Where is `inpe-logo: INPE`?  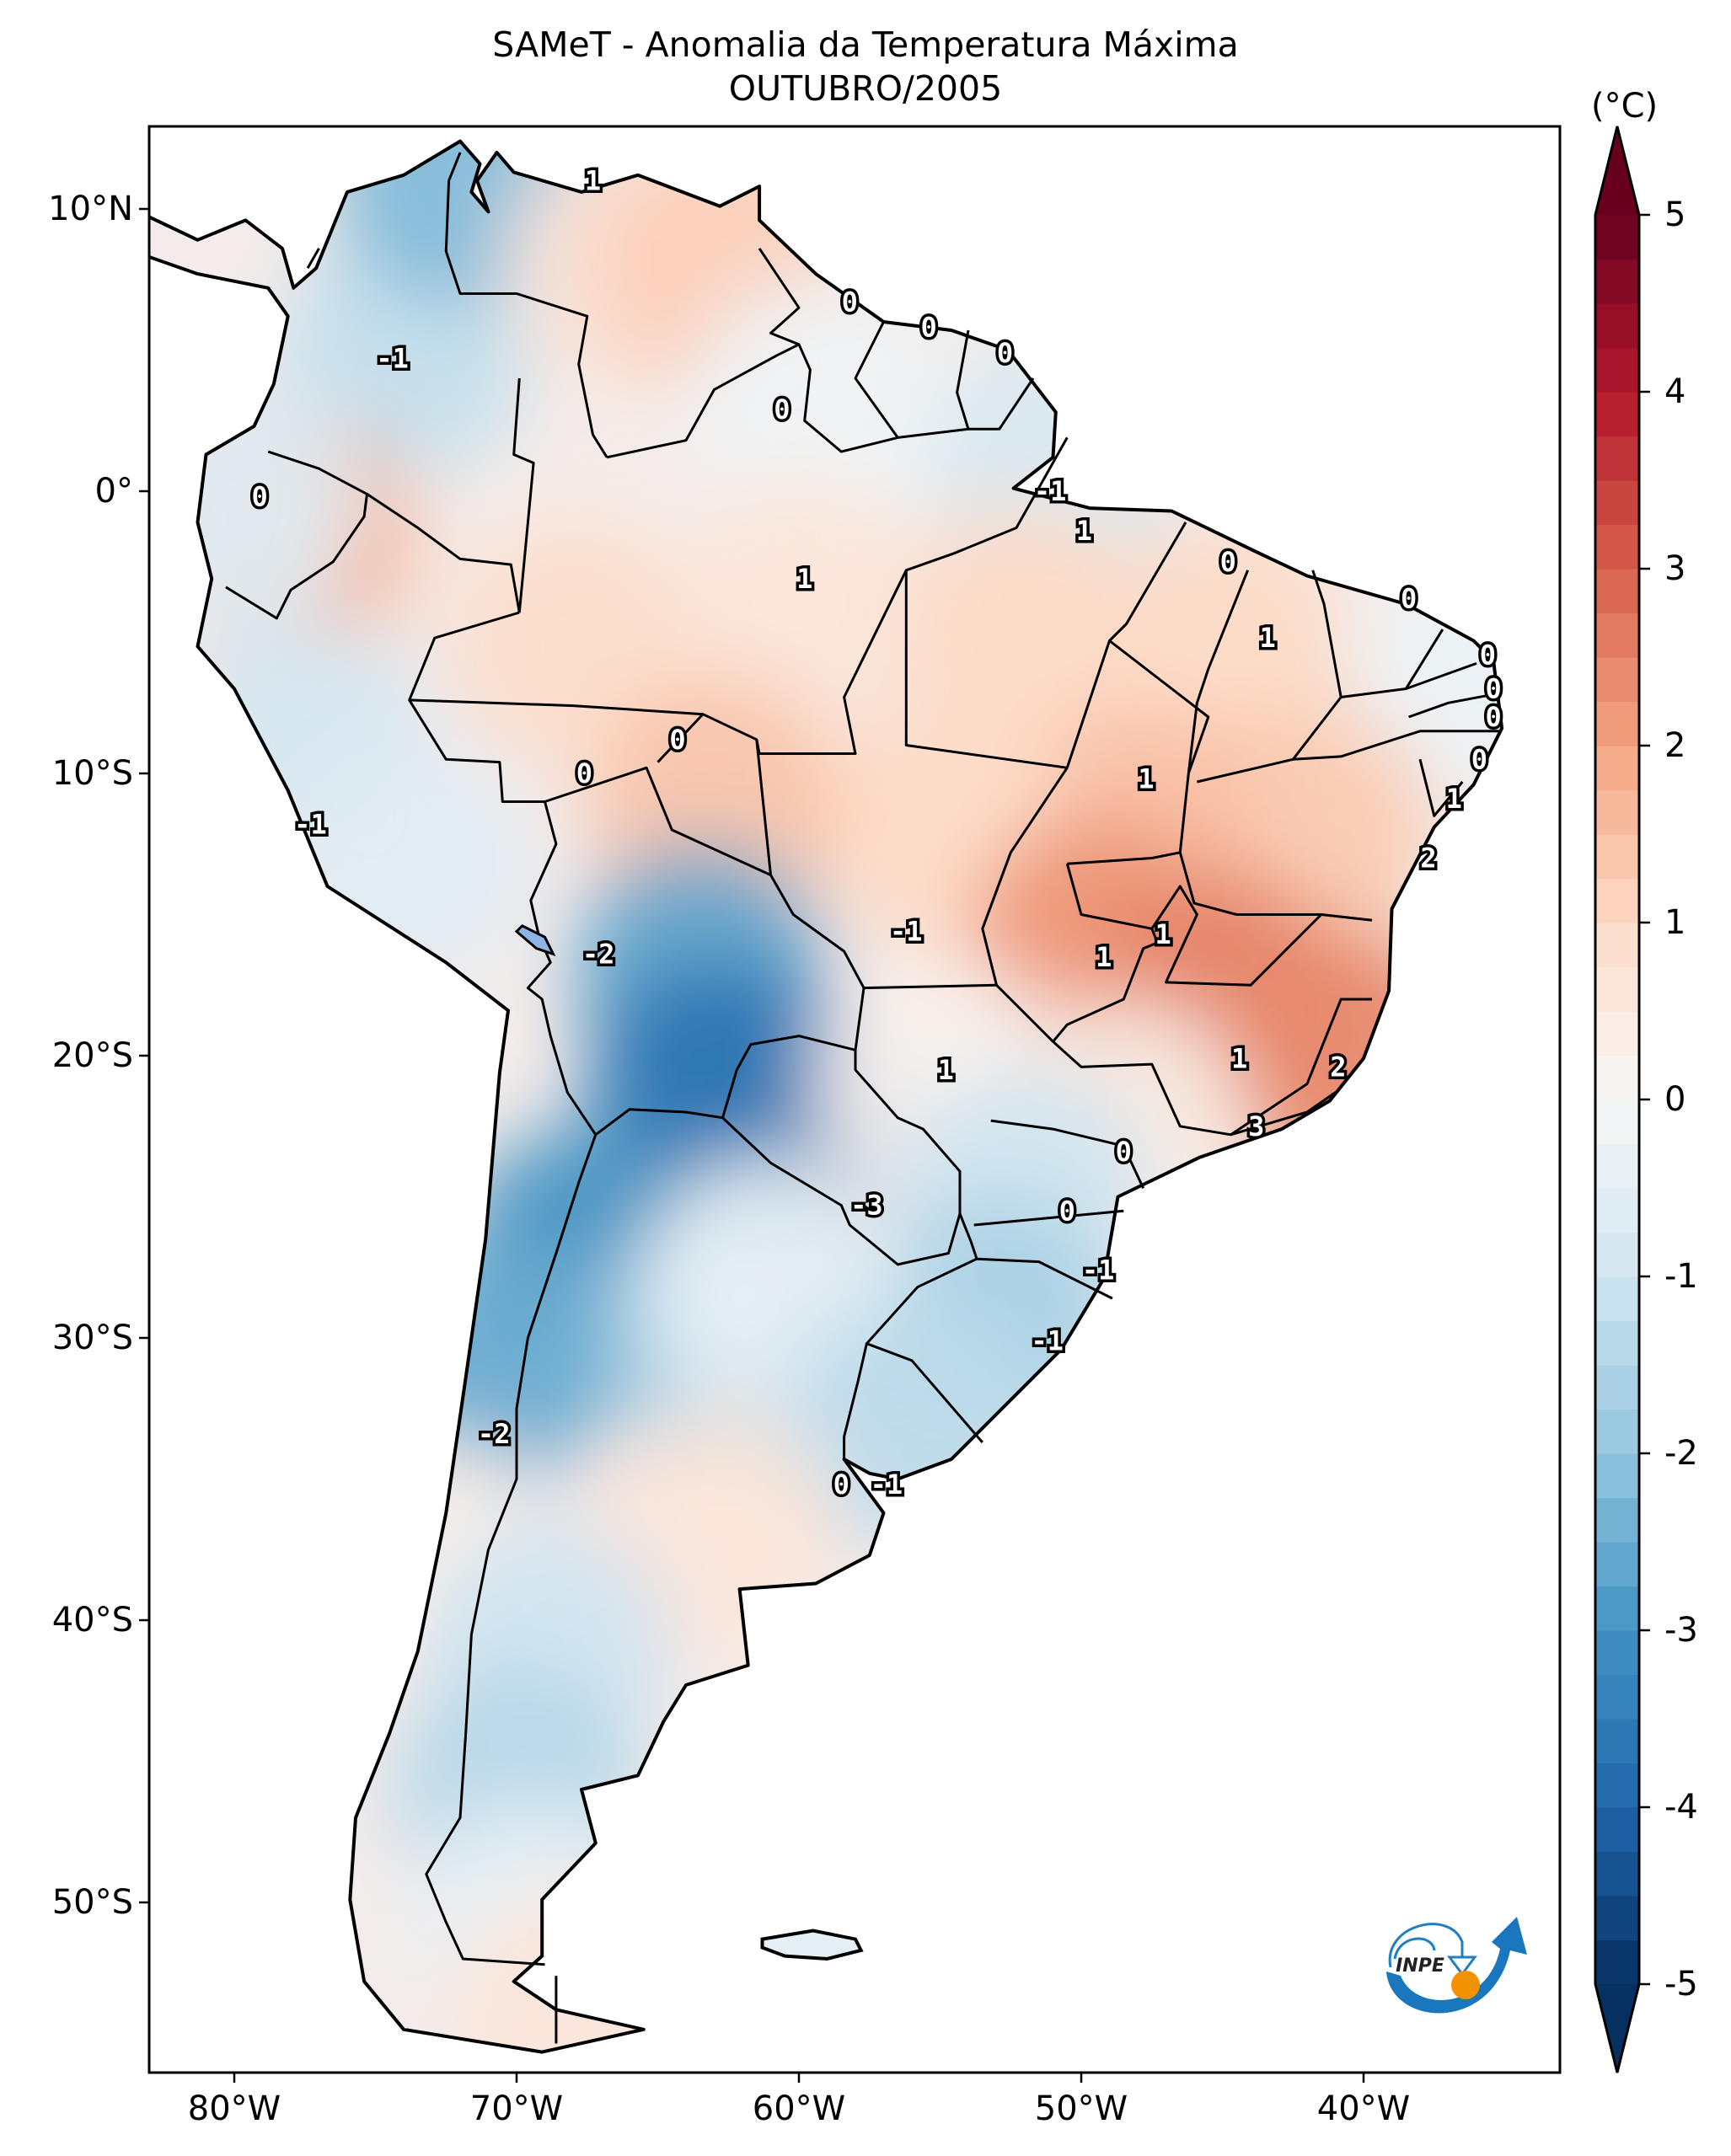
inpe-logo: INPE is located at coordinates (1456, 1965).